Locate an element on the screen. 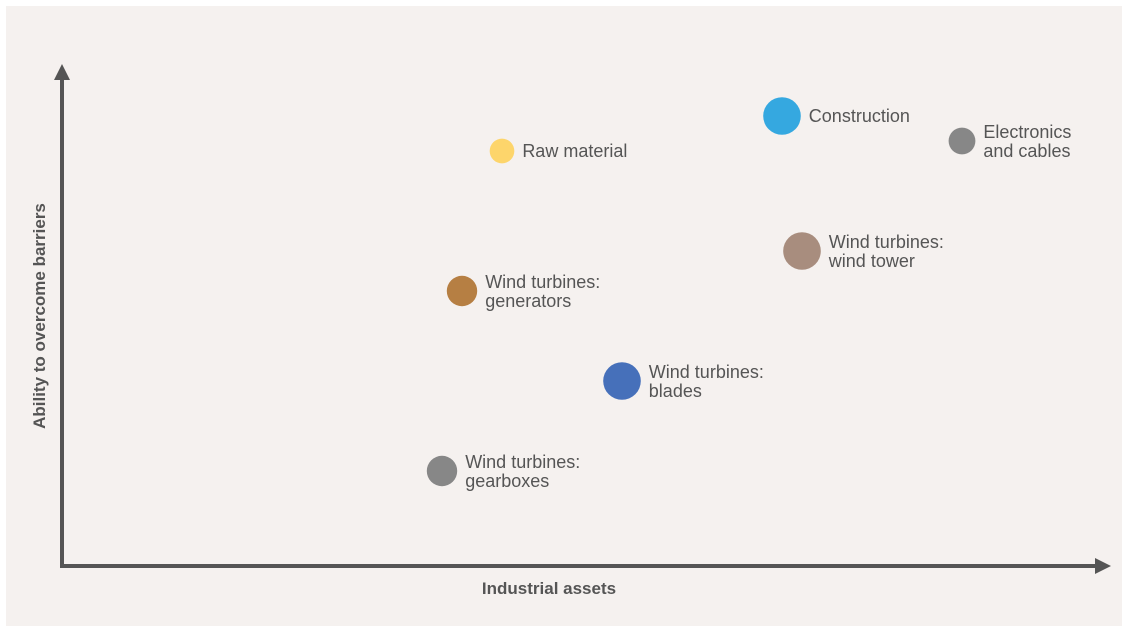  point-label: Wind turbines: wind tower is located at coordinates (886, 251).